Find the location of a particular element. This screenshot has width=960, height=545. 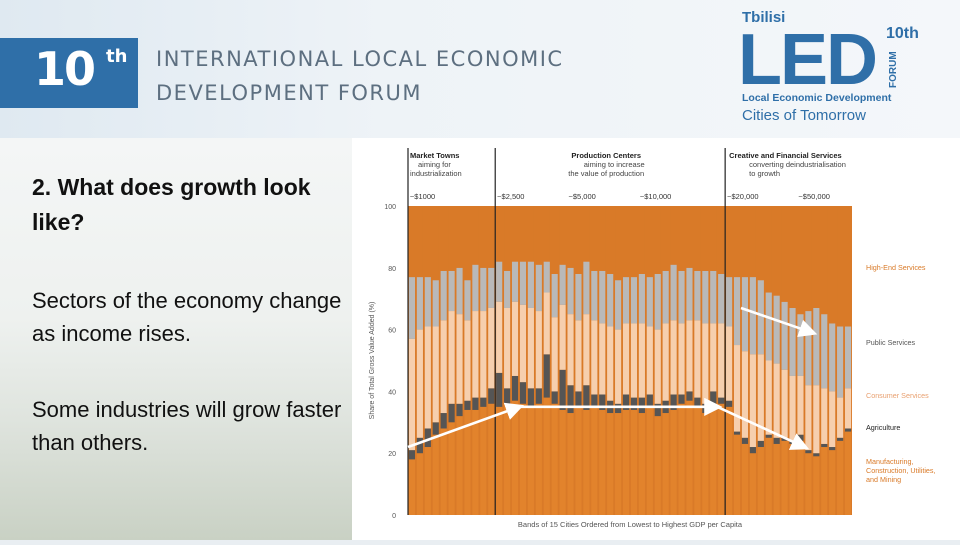

stage-title: Market Towns is located at coordinates (434, 155).